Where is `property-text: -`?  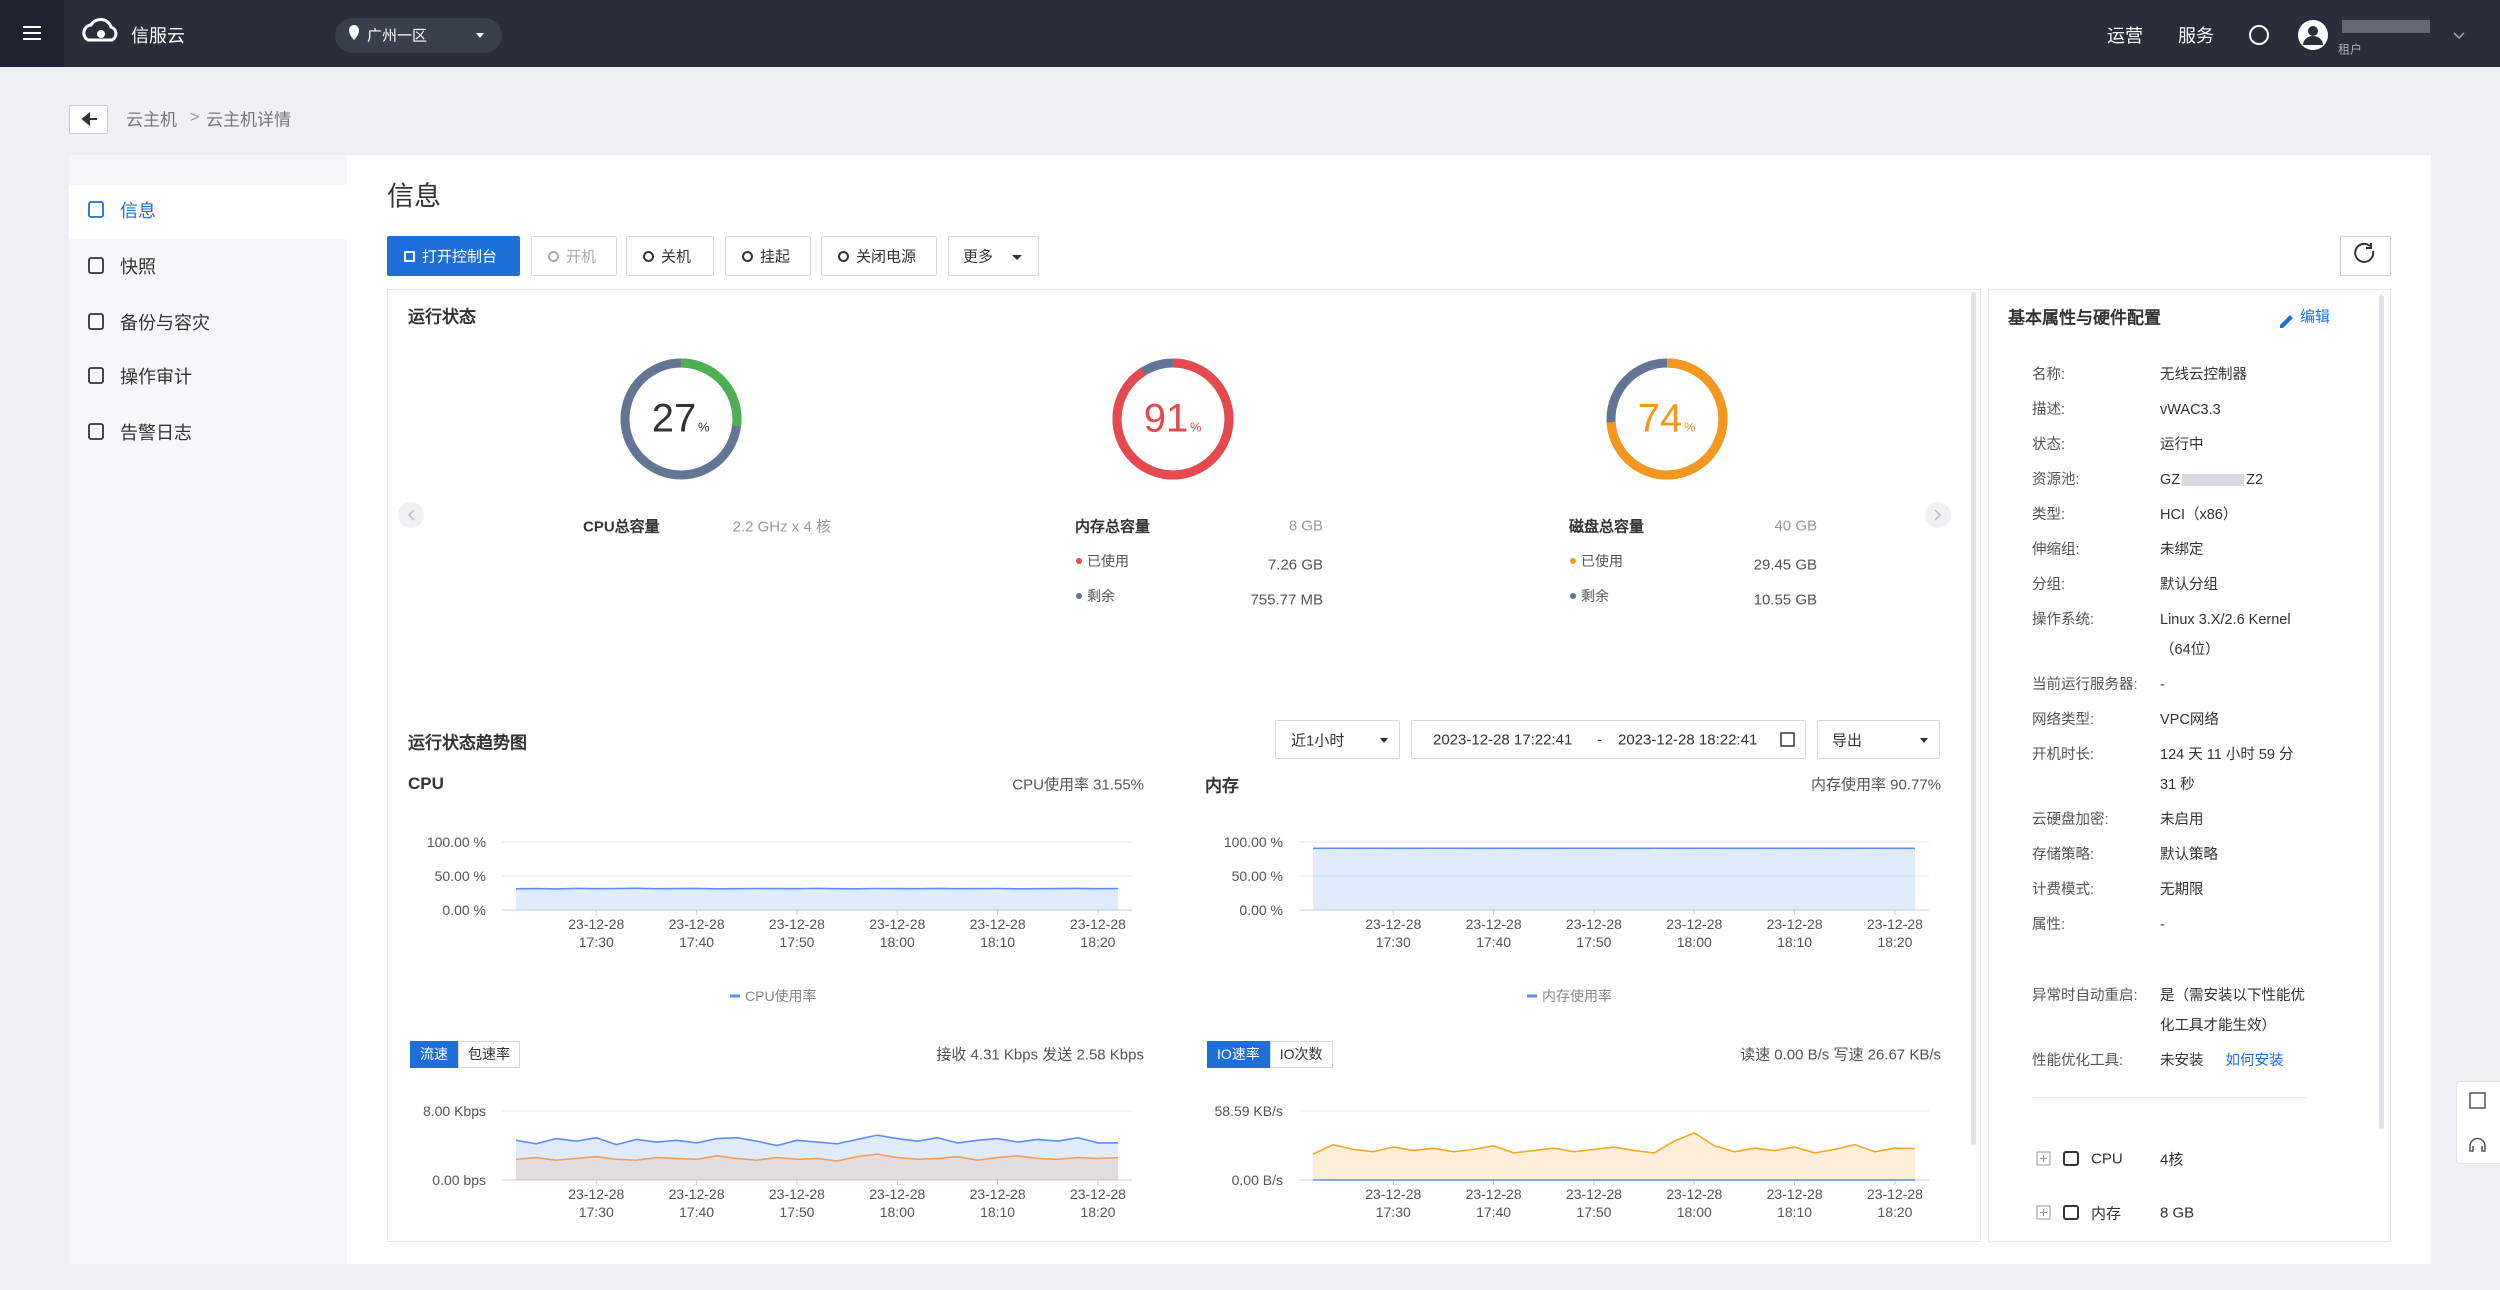
property-text: - is located at coordinates (2162, 925).